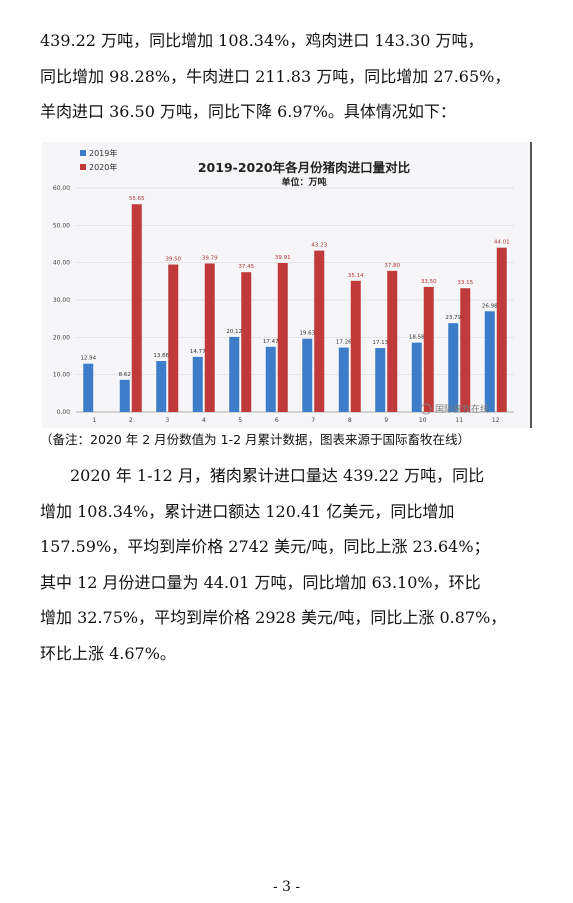 Image resolution: width=573 pixels, height=903 pixels. Describe the element at coordinates (313, 420) in the screenshot. I see `x-tick-label: 7` at that location.